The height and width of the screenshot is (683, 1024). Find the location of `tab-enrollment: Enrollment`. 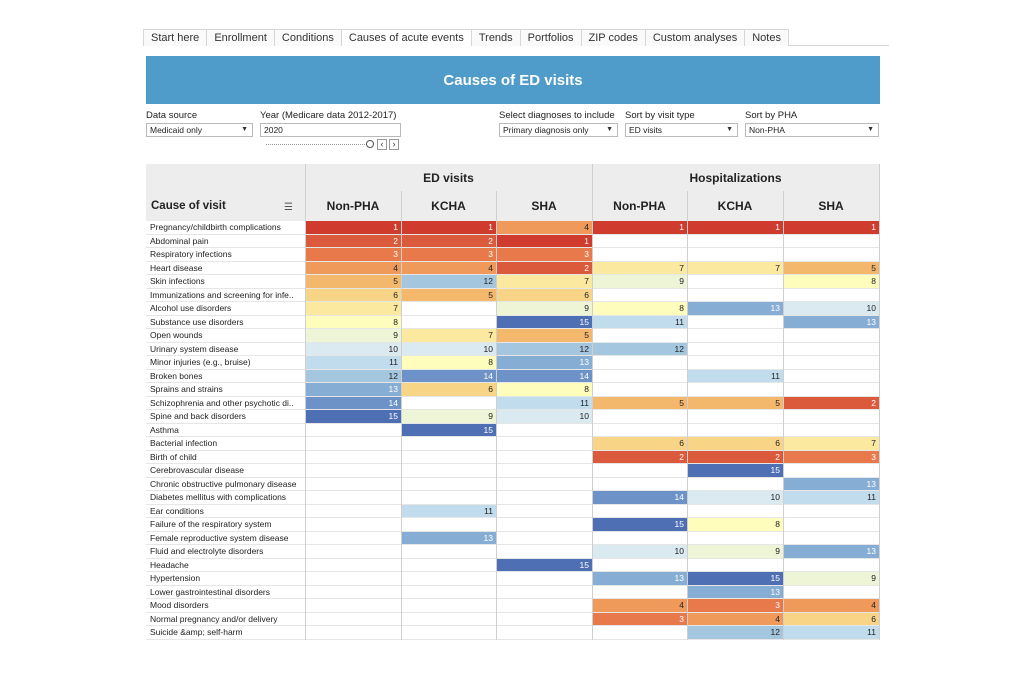

tab-enrollment: Enrollment is located at coordinates (240, 37).